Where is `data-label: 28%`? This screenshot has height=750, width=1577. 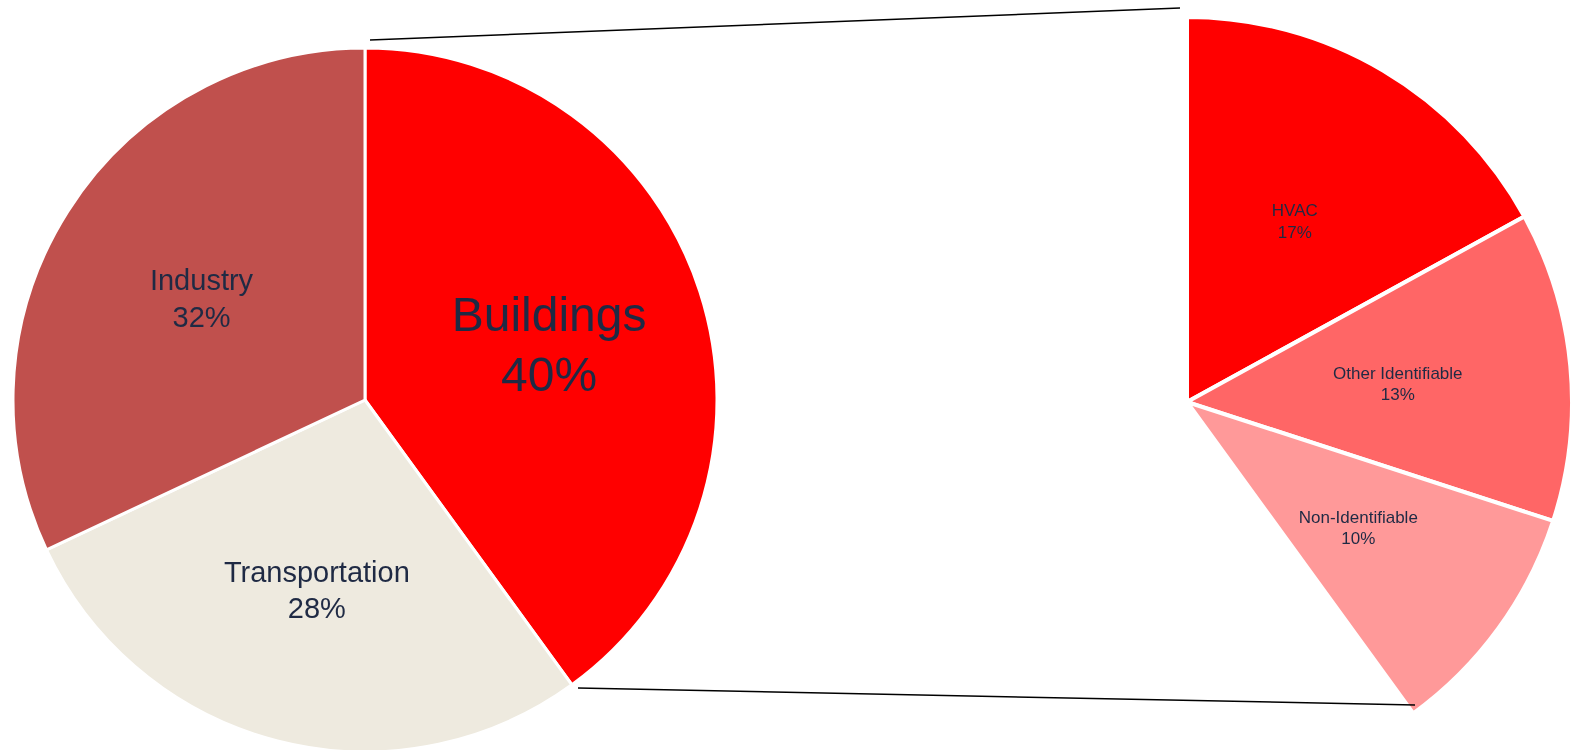
data-label: 28% is located at coordinates (316, 607).